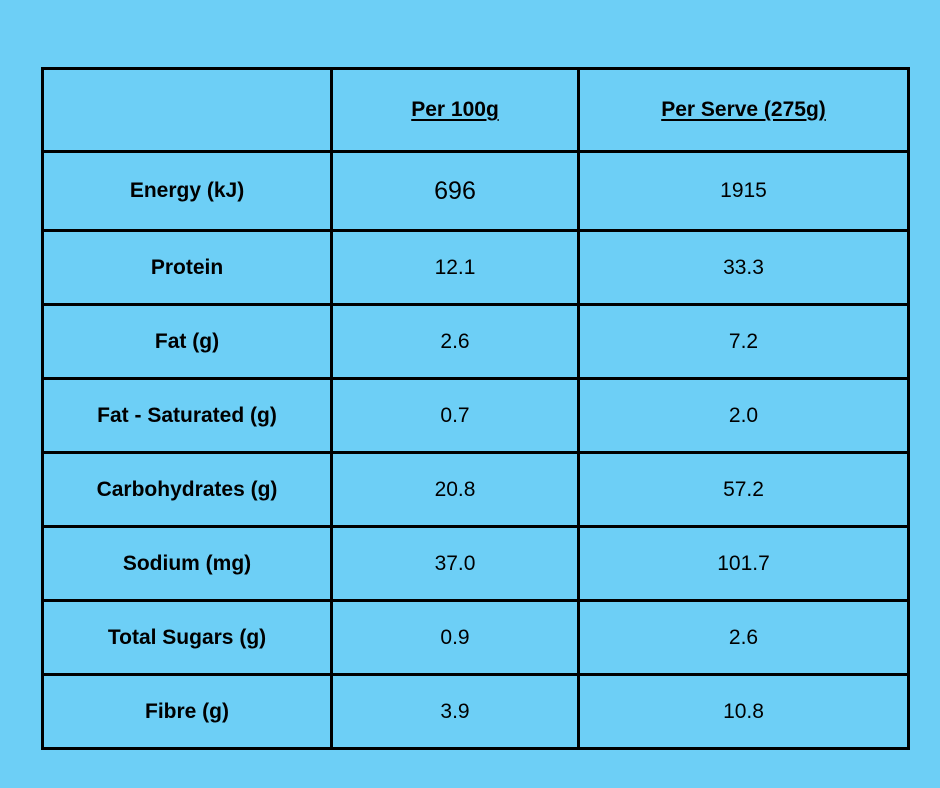  I want to click on nutrient-label: Carbohydrates (g), so click(187, 489).